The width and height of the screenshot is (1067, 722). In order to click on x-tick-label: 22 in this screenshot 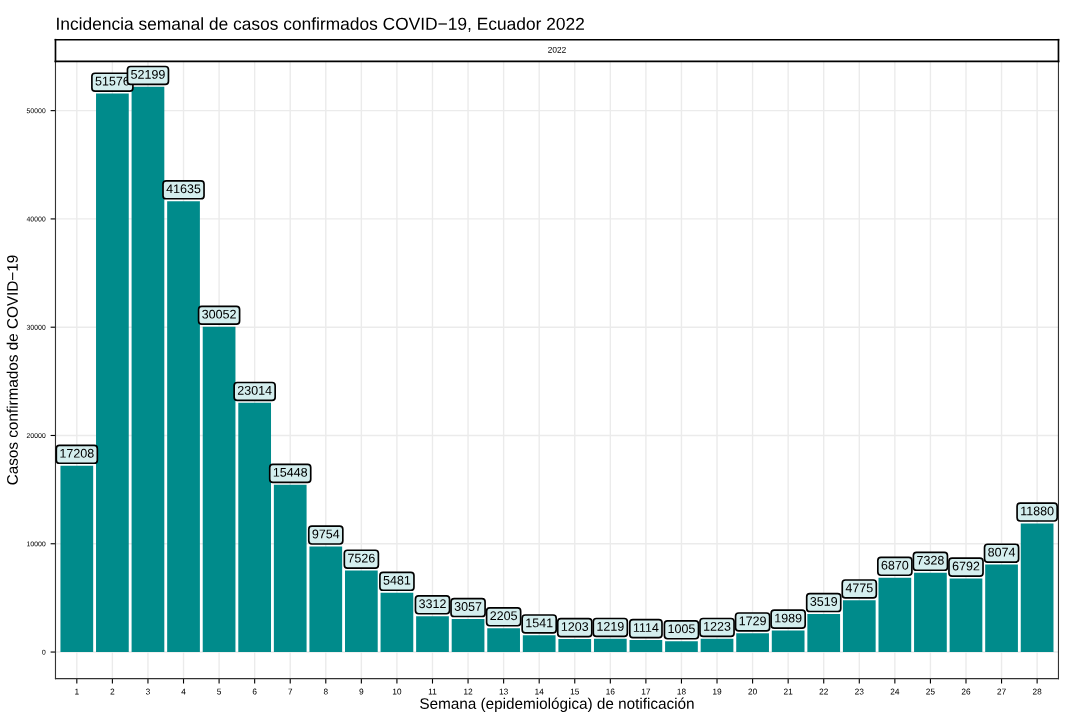, I will do `click(823, 691)`.